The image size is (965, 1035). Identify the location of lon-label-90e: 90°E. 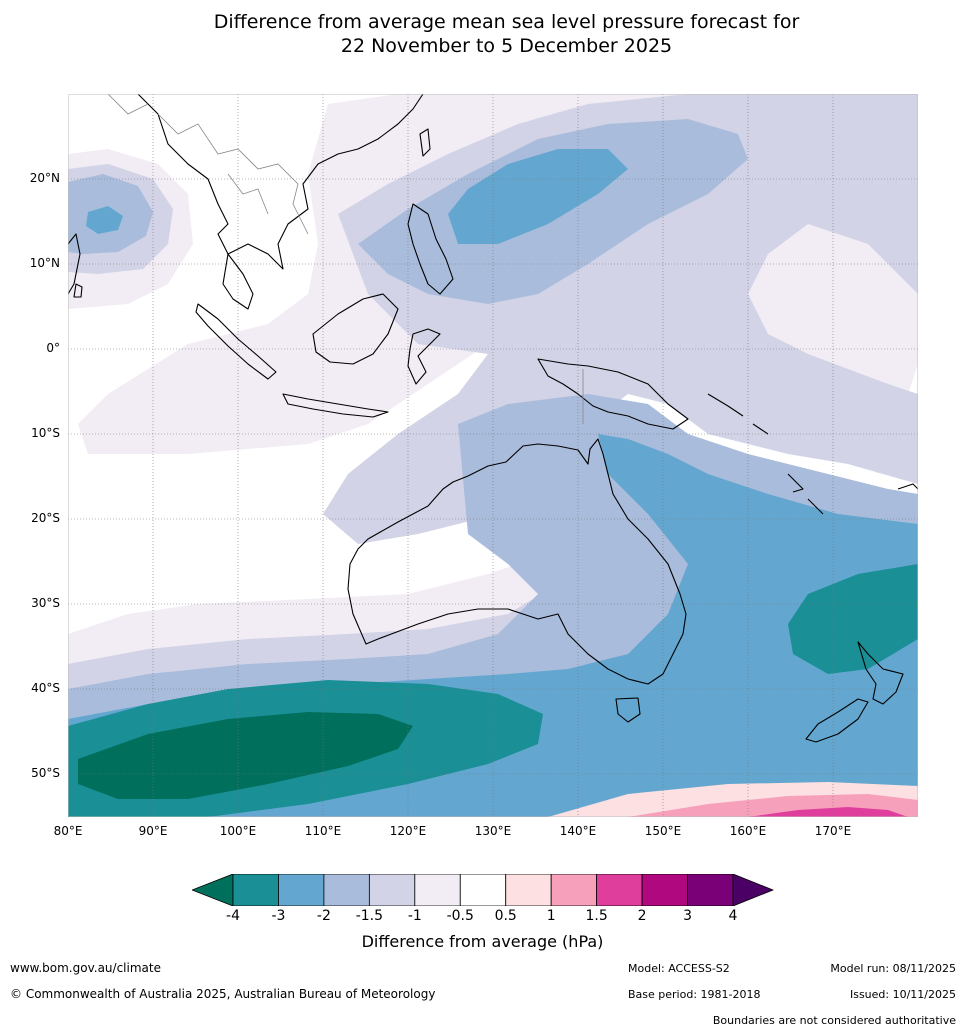
(153, 831).